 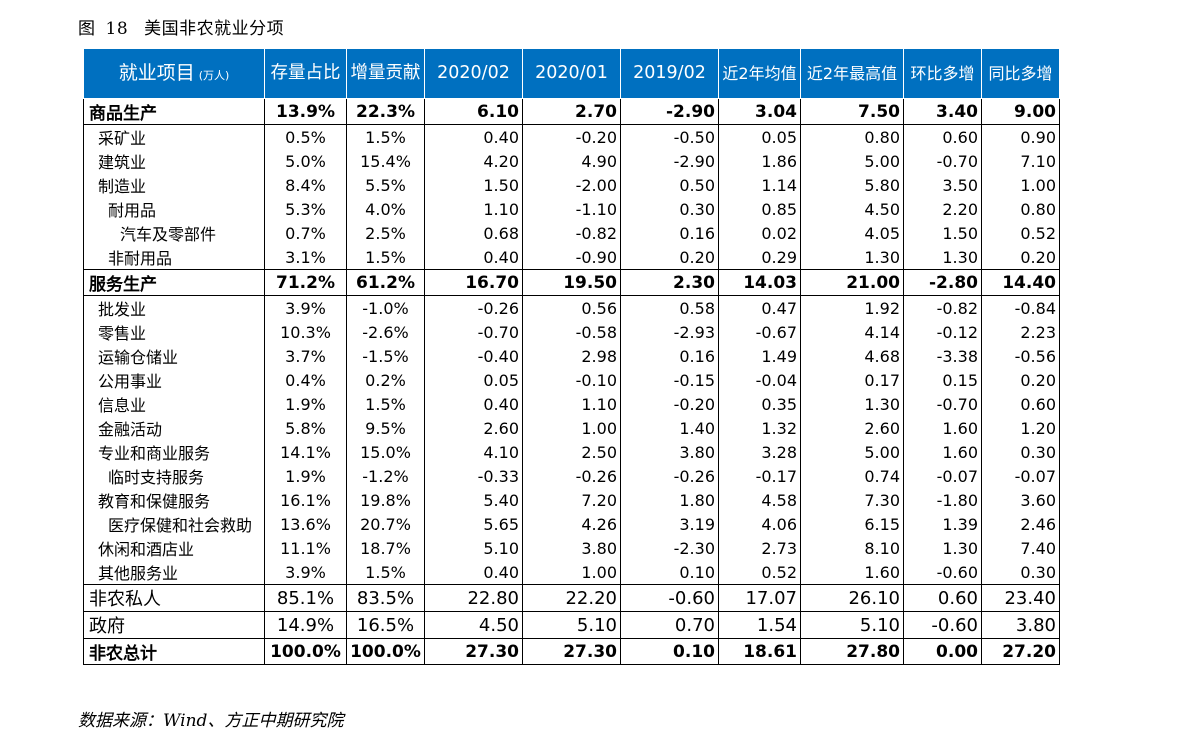 What do you see at coordinates (473, 452) in the screenshot?
I see `value-cell: 4.10` at bounding box center [473, 452].